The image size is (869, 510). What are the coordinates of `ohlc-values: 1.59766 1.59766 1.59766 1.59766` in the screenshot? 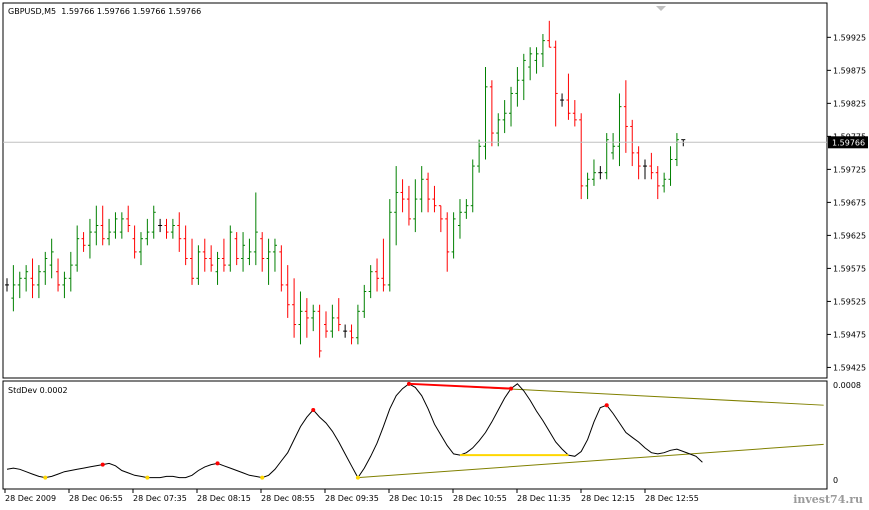 It's located at (131, 11).